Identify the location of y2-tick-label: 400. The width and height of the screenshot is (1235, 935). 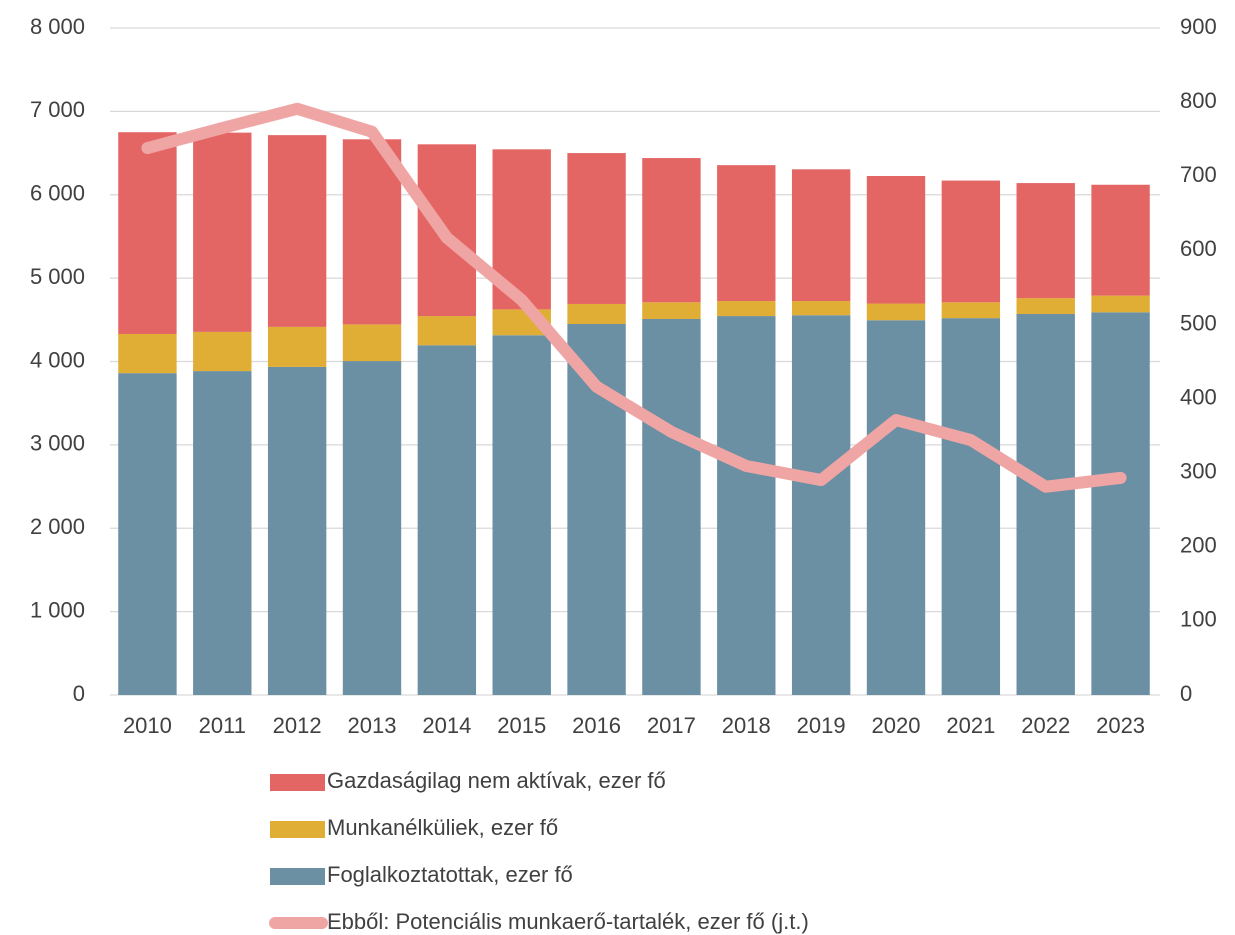
(1198, 396).